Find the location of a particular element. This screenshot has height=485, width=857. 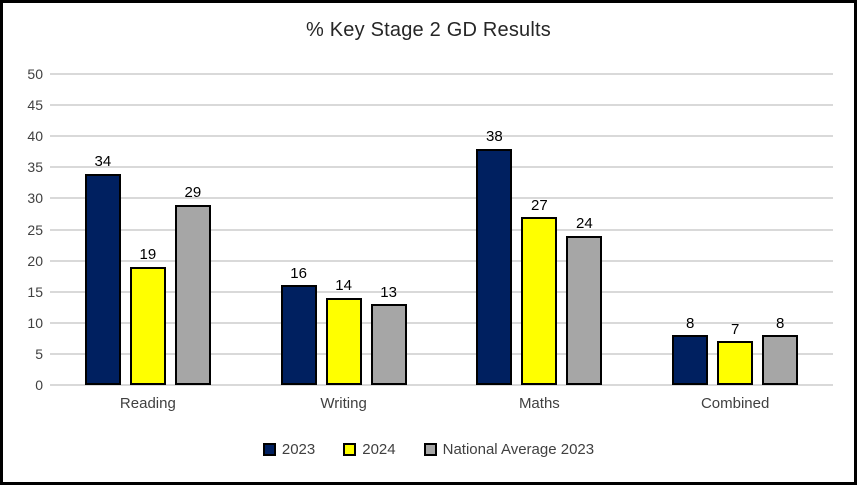

bar-group-reading: 34 19 29 is located at coordinates (148, 229).